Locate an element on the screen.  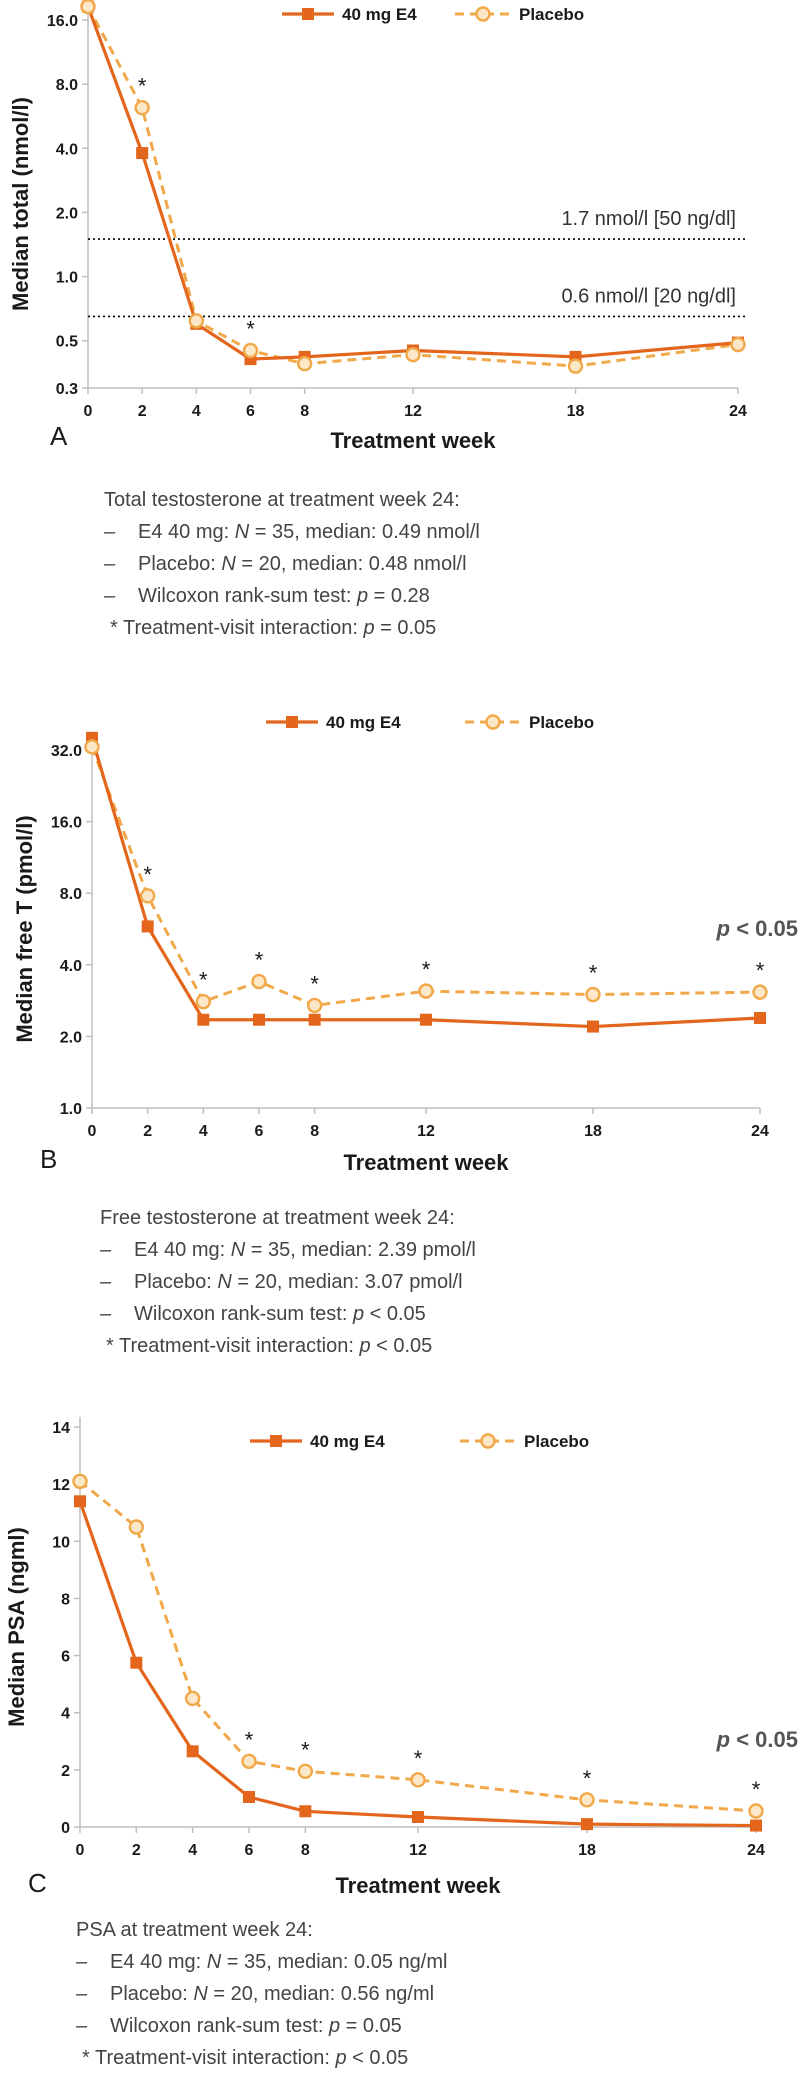
x-tick-label: 4 is located at coordinates (203, 1131).